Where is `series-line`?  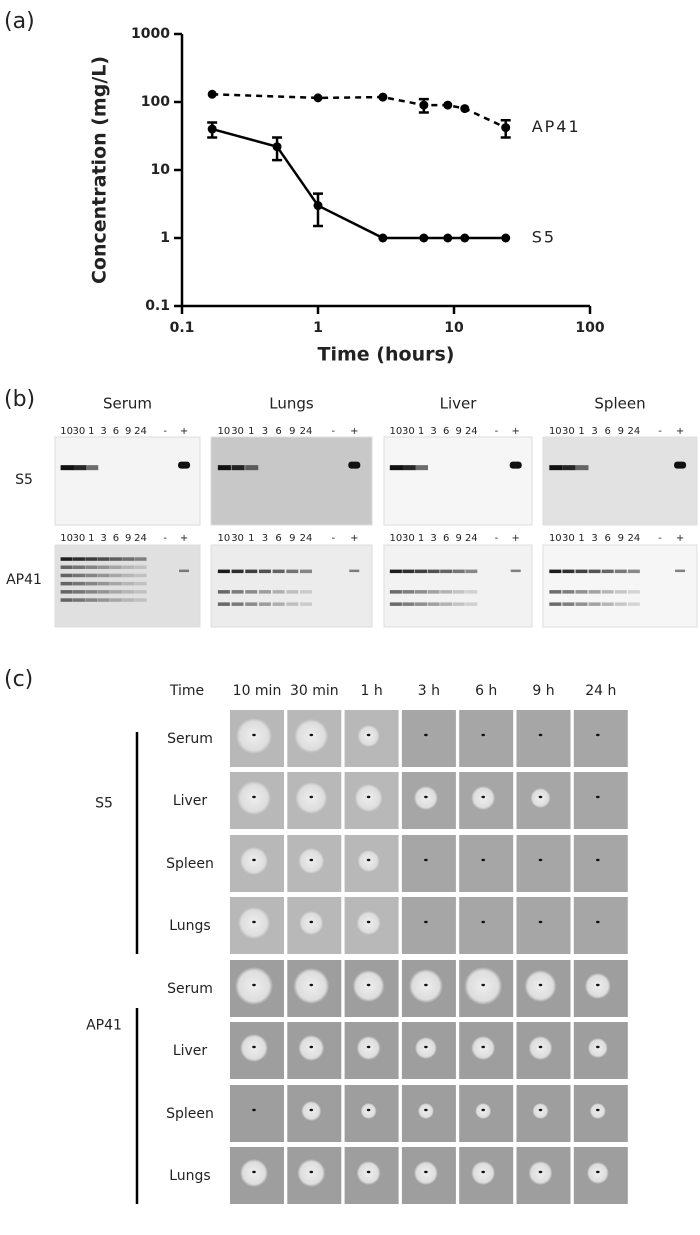
series-line is located at coordinates (358, 183).